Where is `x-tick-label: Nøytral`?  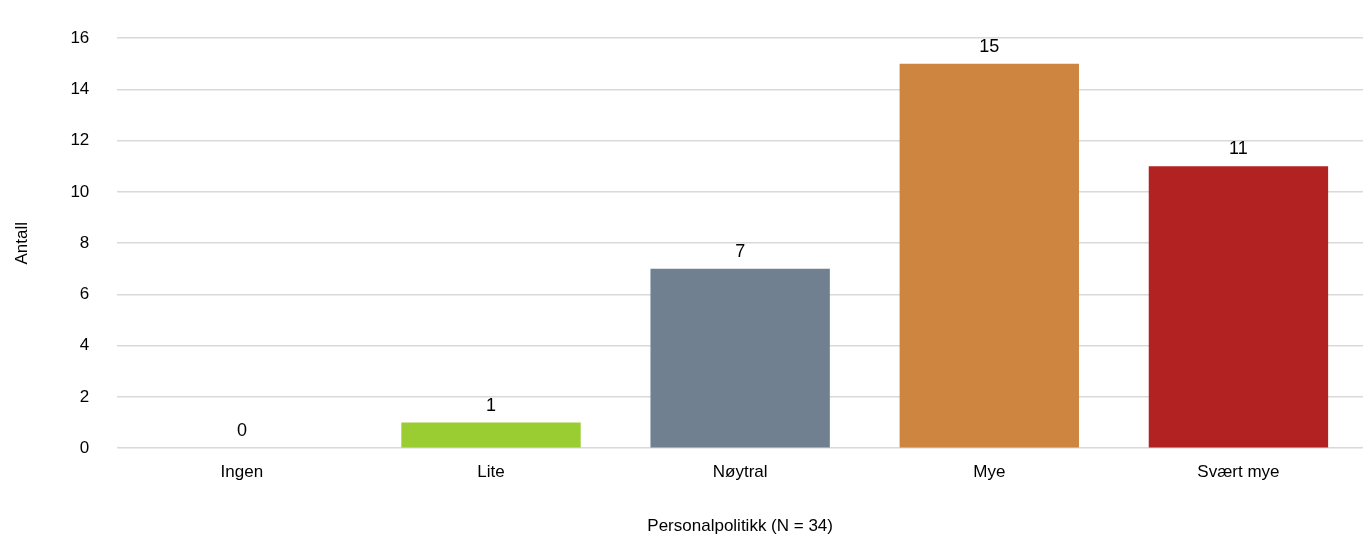
x-tick-label: Nøytral is located at coordinates (740, 472).